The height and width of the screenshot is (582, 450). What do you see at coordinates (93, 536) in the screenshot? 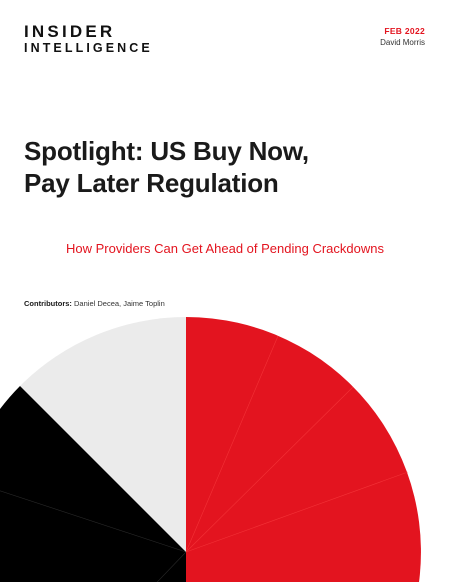
I see `pie-black-division-lines` at bounding box center [93, 536].